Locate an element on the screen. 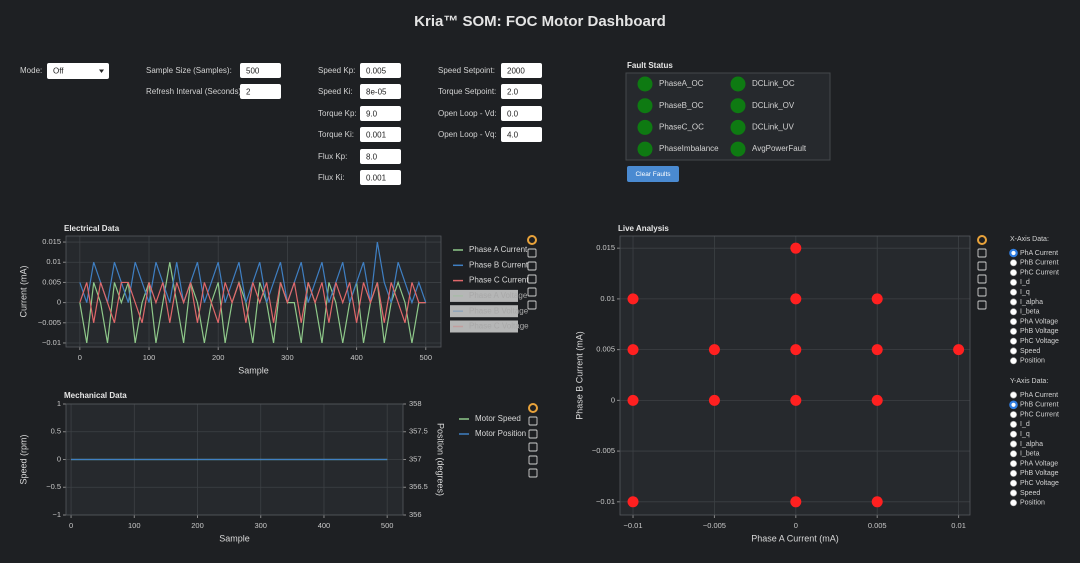 The height and width of the screenshot is (563, 1080). chart-title: Live Analysis is located at coordinates (643, 228).